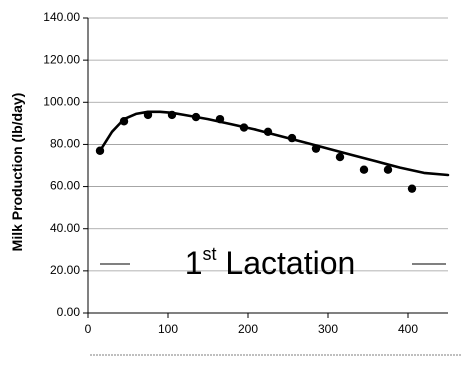  I want to click on y-tick-label: 120.00, so click(61, 59).